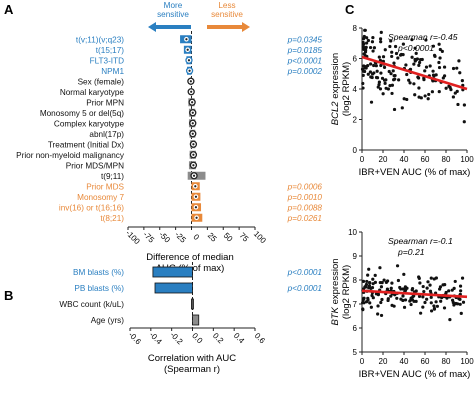 The height and width of the screenshot is (402, 474). Describe the element at coordinates (228, 27) in the screenshot. I see `right-arrow-icon` at that location.